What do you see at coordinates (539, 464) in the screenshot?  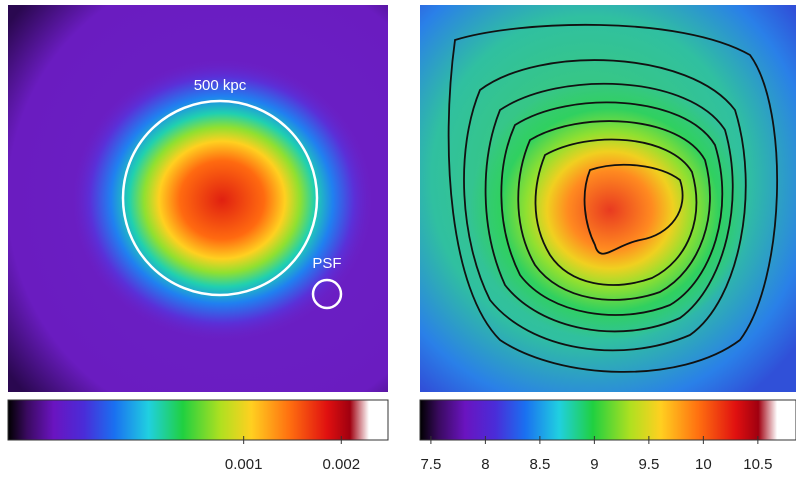 I see `tick-label: 8.5` at bounding box center [539, 464].